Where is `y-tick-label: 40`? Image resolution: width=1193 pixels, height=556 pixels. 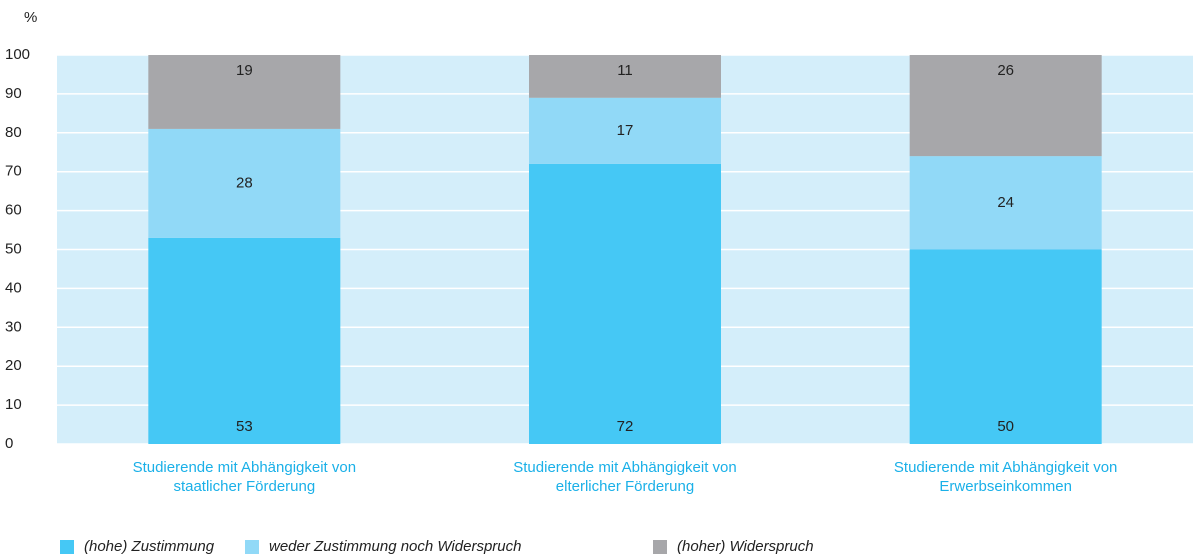
y-tick-label: 40 is located at coordinates (13, 287).